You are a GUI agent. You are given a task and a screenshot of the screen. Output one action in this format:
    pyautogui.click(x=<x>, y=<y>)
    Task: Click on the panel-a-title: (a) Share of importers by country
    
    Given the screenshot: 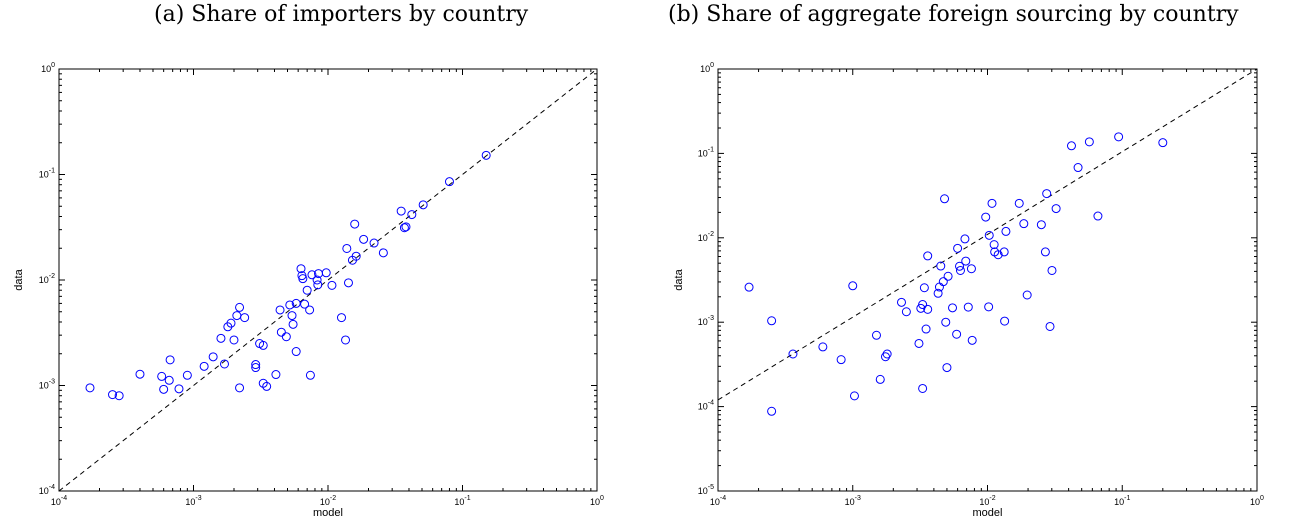 What is the action you would take?
    pyautogui.click(x=341, y=14)
    